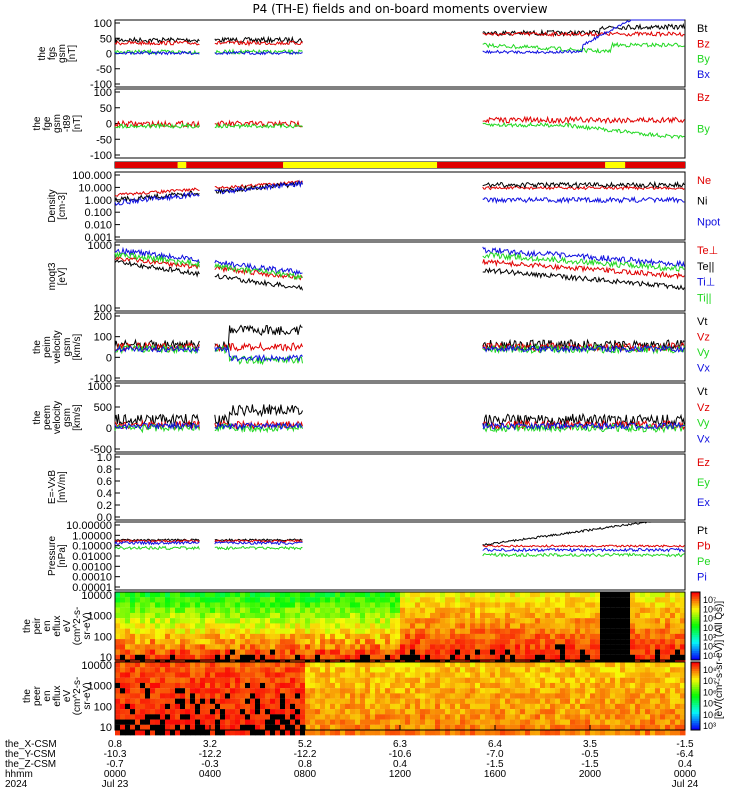 This screenshot has height=800, width=750. What do you see at coordinates (182, 165) in the screenshot?
I see `mode-segment` at bounding box center [182, 165].